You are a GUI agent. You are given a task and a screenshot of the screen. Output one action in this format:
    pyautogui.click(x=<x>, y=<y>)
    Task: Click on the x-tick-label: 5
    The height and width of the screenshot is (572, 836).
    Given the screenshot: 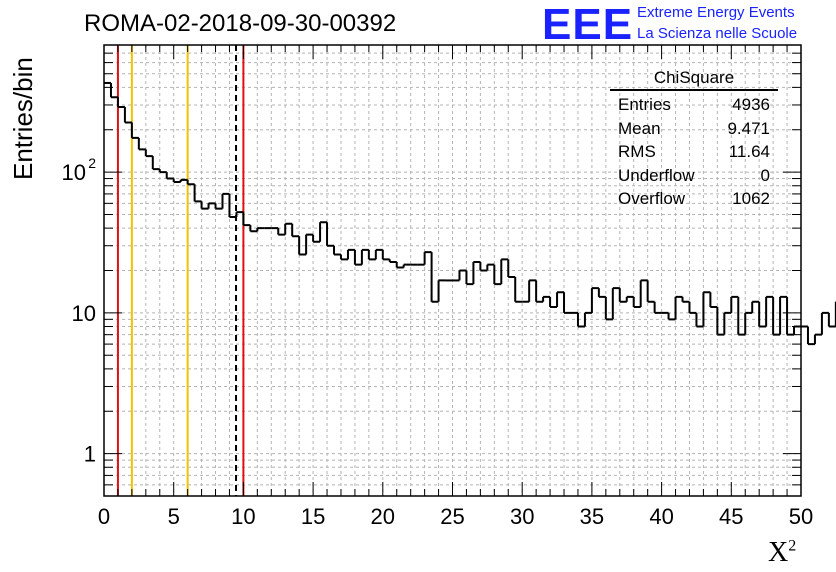 What is the action you would take?
    pyautogui.click(x=174, y=516)
    